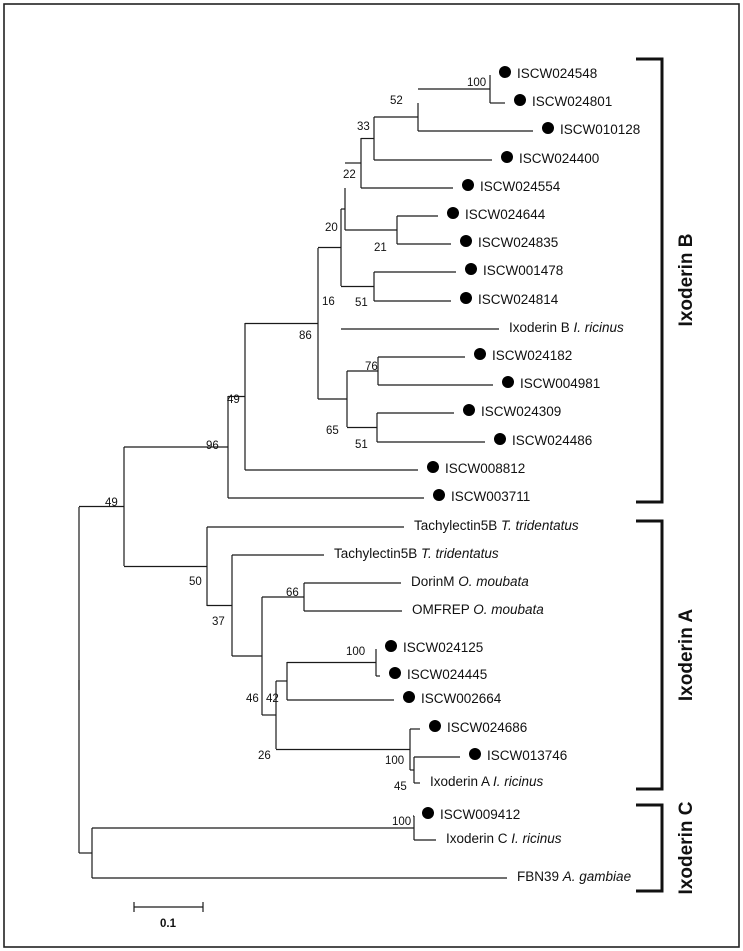 This screenshot has height=951, width=743. What do you see at coordinates (650, 655) in the screenshot?
I see `bracket-clade-a` at bounding box center [650, 655].